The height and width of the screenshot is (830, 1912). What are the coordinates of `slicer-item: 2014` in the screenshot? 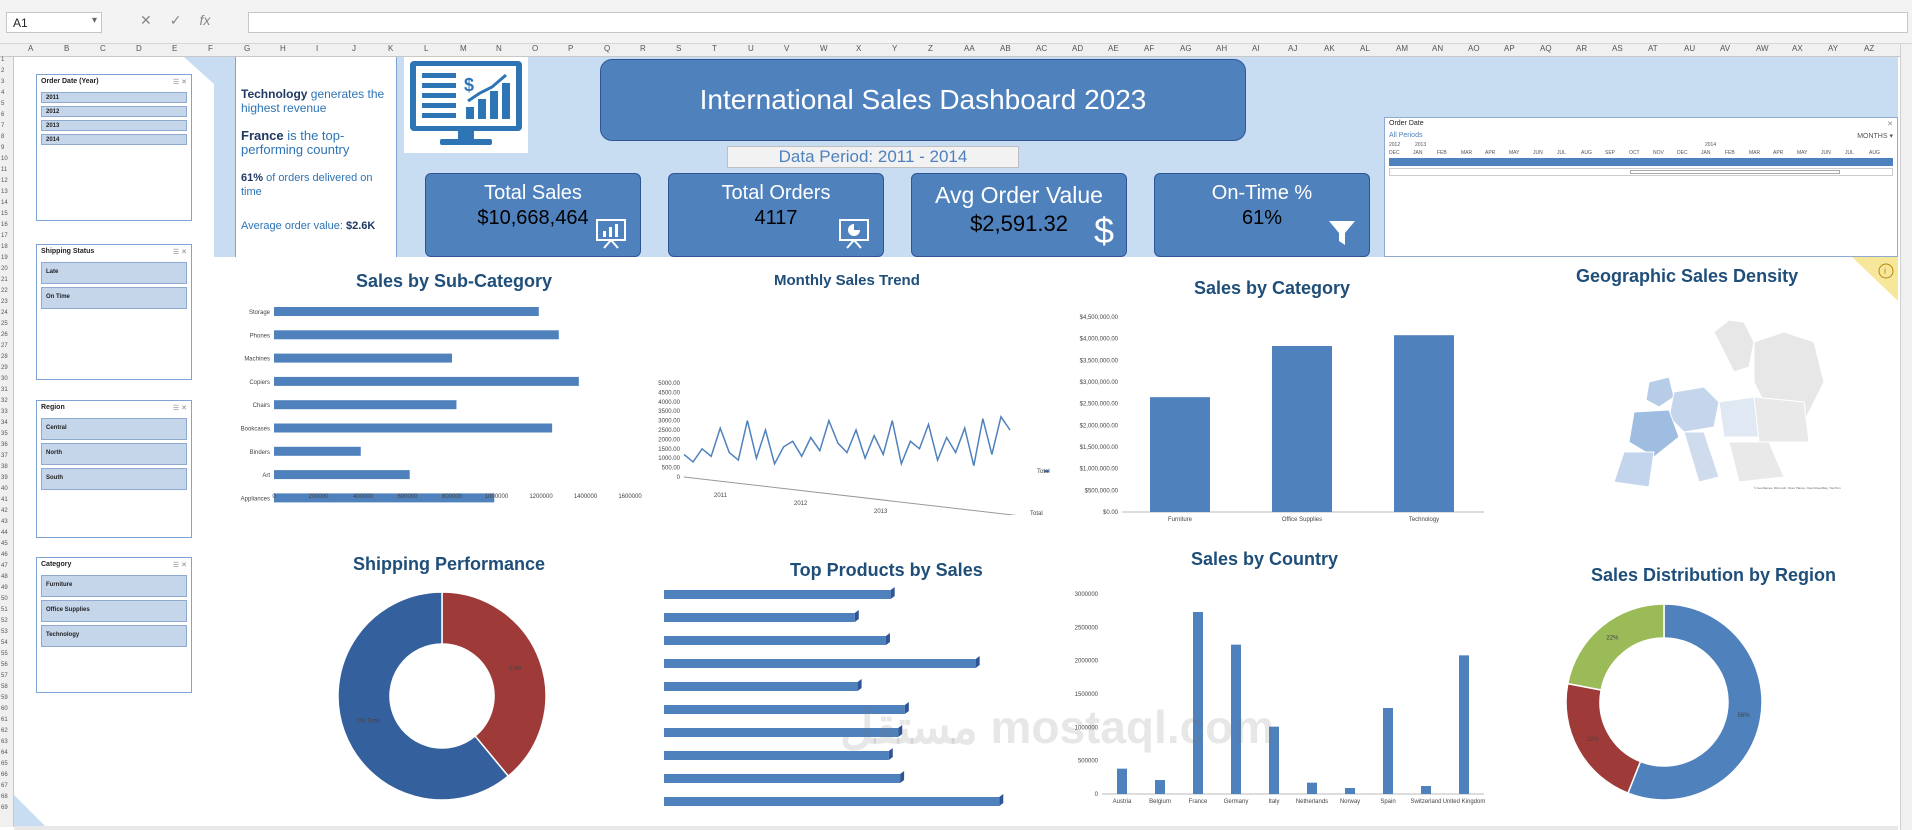 It's located at (114, 139).